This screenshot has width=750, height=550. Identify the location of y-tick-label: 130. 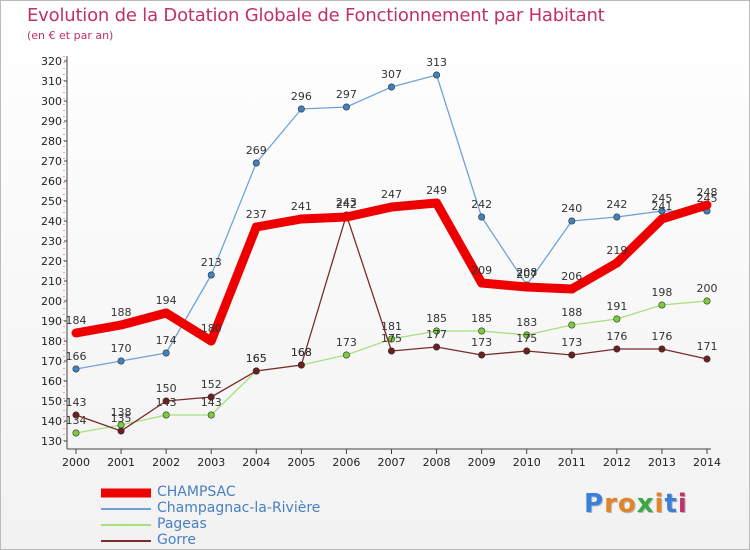
(51, 441).